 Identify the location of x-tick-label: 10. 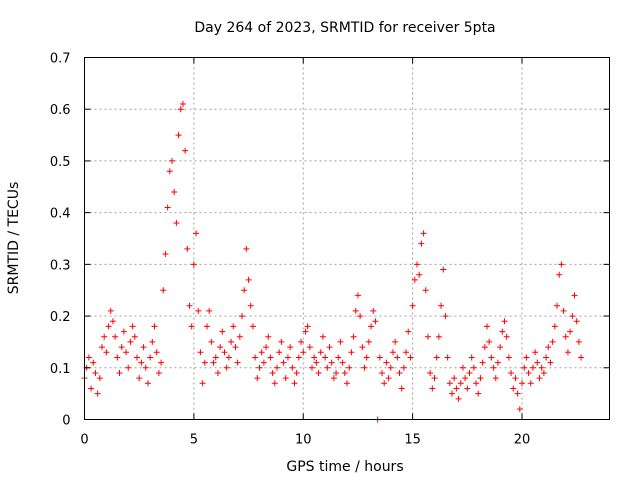
(303, 440).